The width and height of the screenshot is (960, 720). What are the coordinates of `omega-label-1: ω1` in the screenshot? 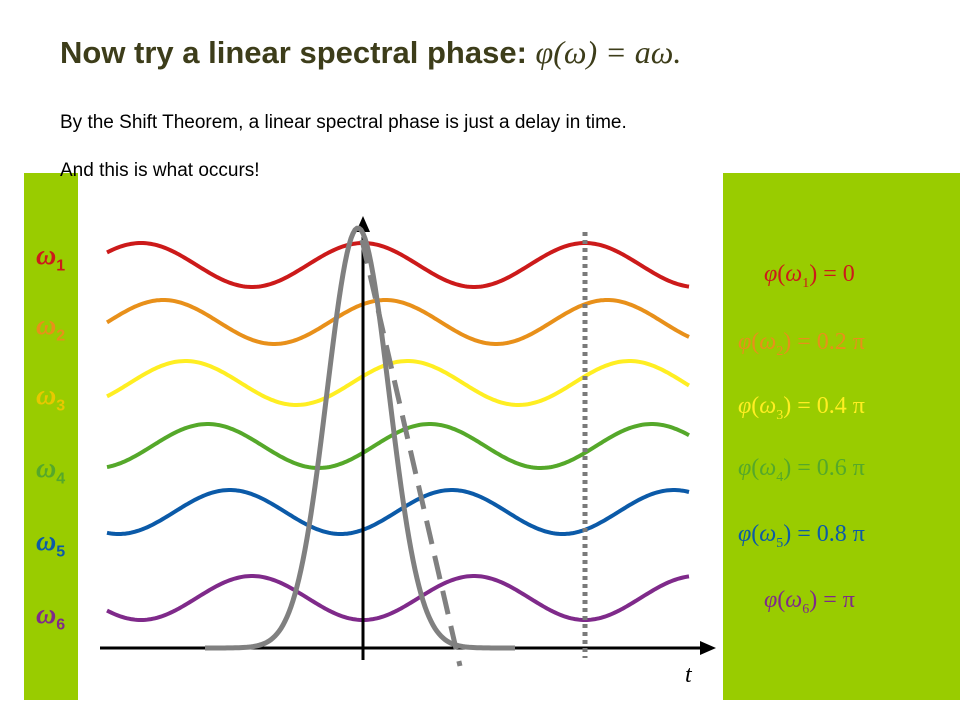 It's located at (50, 258).